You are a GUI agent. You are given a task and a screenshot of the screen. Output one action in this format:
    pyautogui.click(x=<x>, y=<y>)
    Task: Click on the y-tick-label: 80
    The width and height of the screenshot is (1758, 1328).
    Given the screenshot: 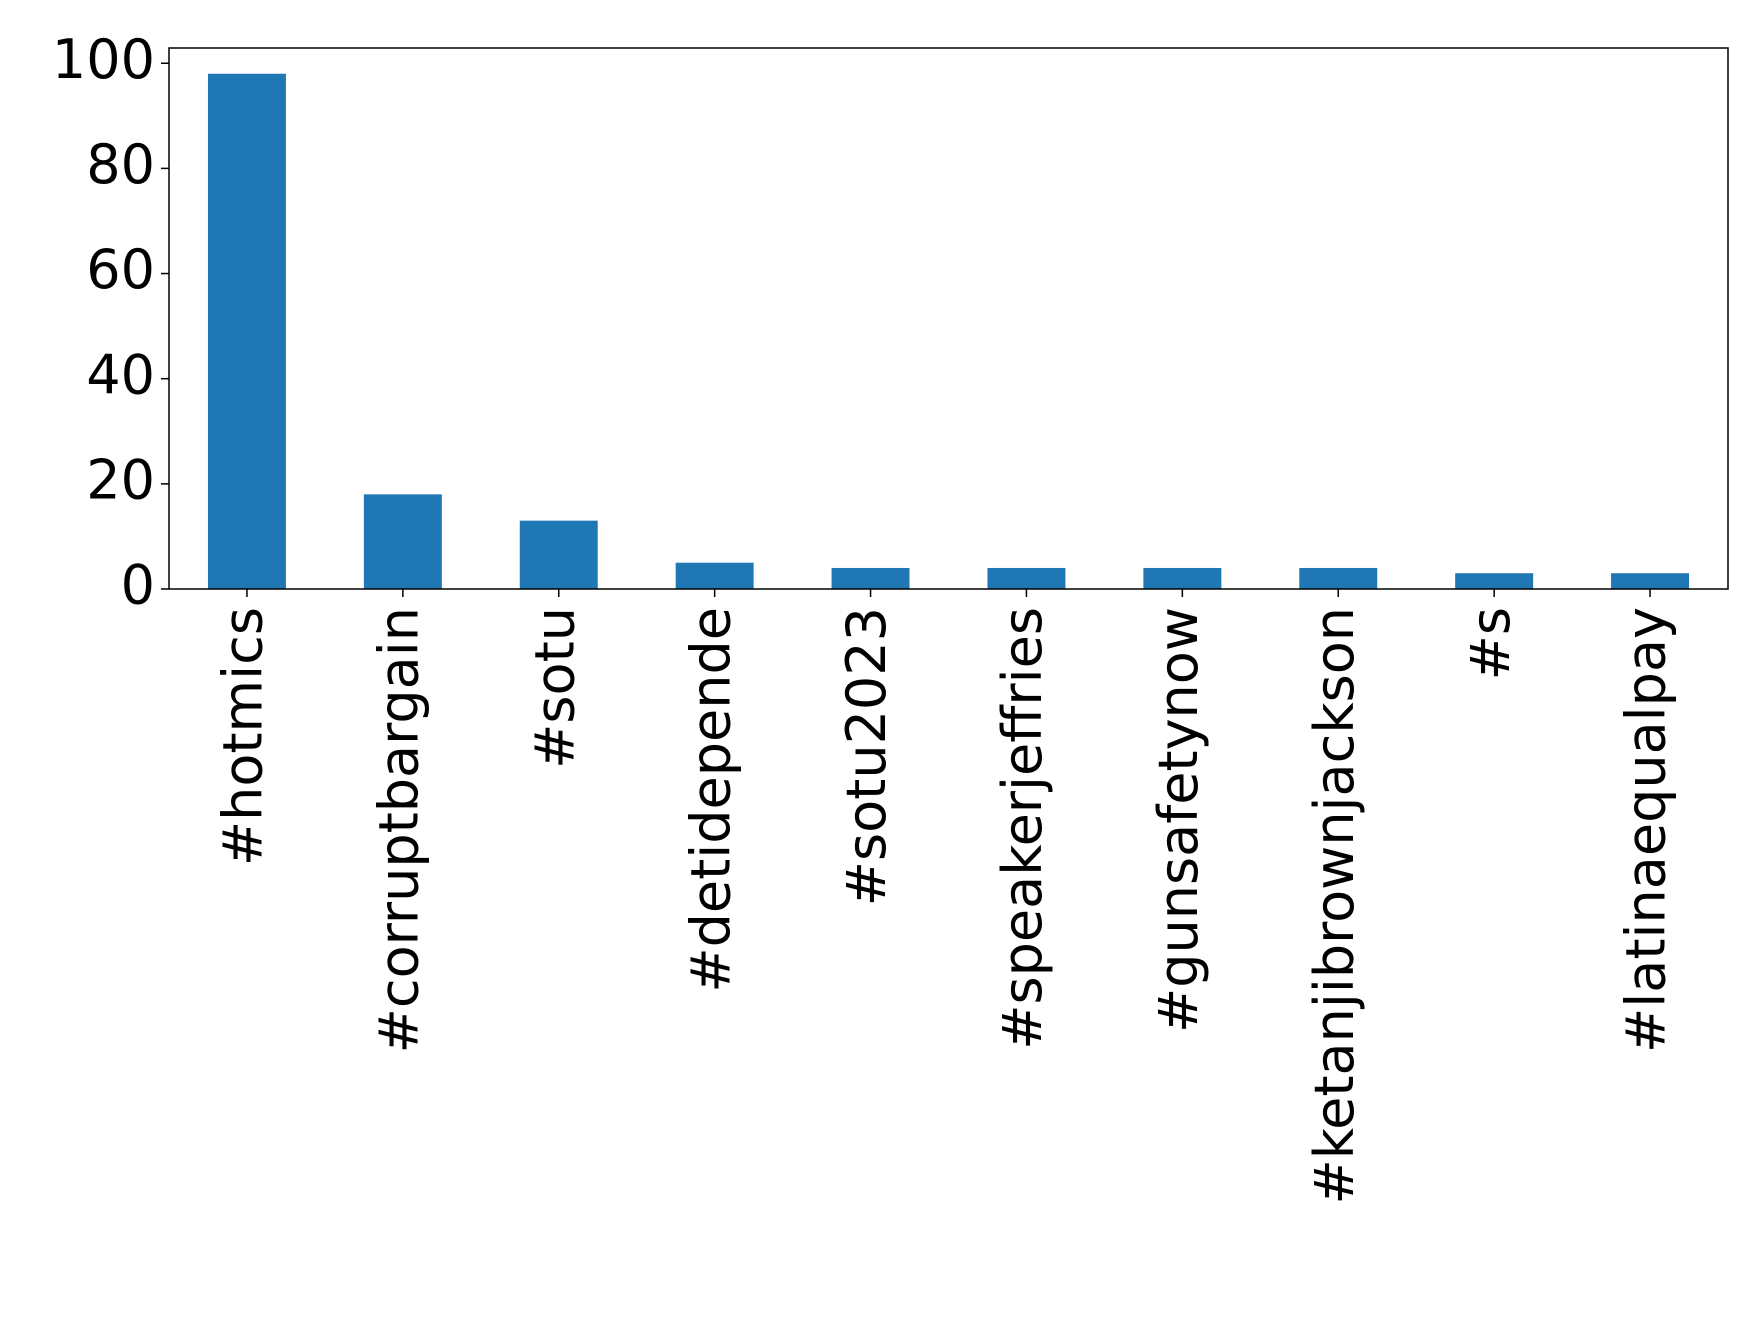 What is the action you would take?
    pyautogui.click(x=120, y=164)
    